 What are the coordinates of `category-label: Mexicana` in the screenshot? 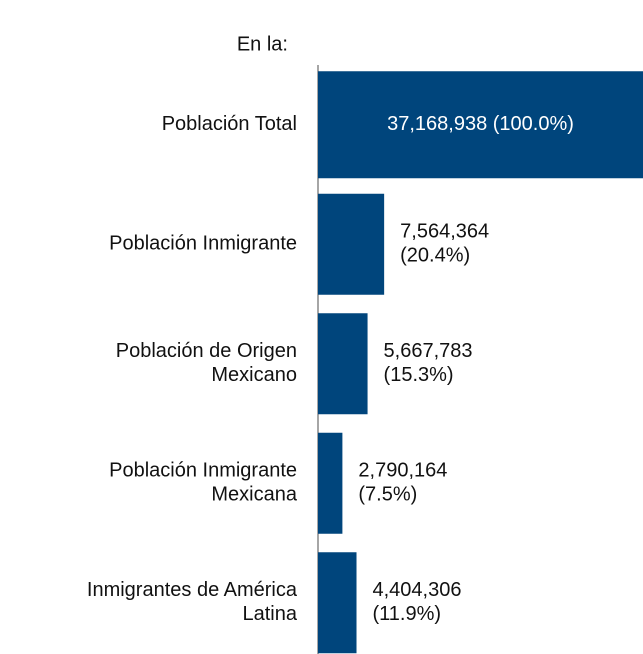 It's located at (254, 495).